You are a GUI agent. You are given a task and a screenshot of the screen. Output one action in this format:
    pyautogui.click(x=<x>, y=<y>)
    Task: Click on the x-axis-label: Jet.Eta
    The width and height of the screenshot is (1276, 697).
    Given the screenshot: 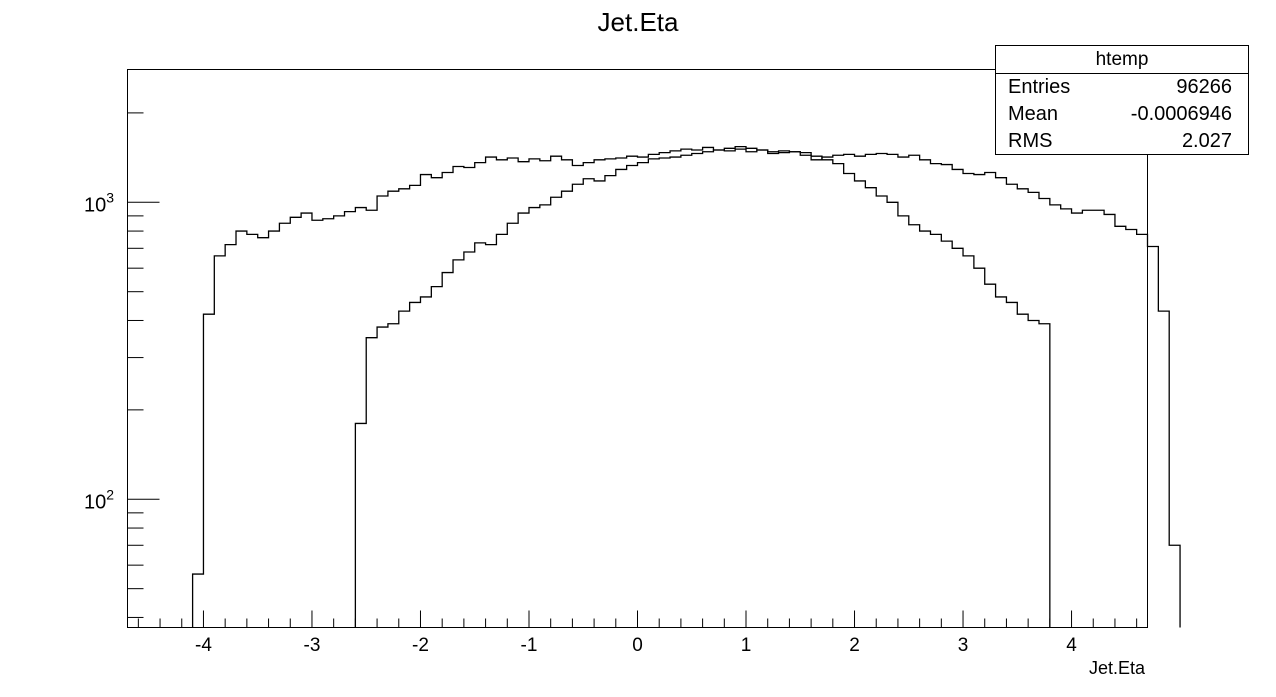 What is the action you would take?
    pyautogui.click(x=1117, y=668)
    